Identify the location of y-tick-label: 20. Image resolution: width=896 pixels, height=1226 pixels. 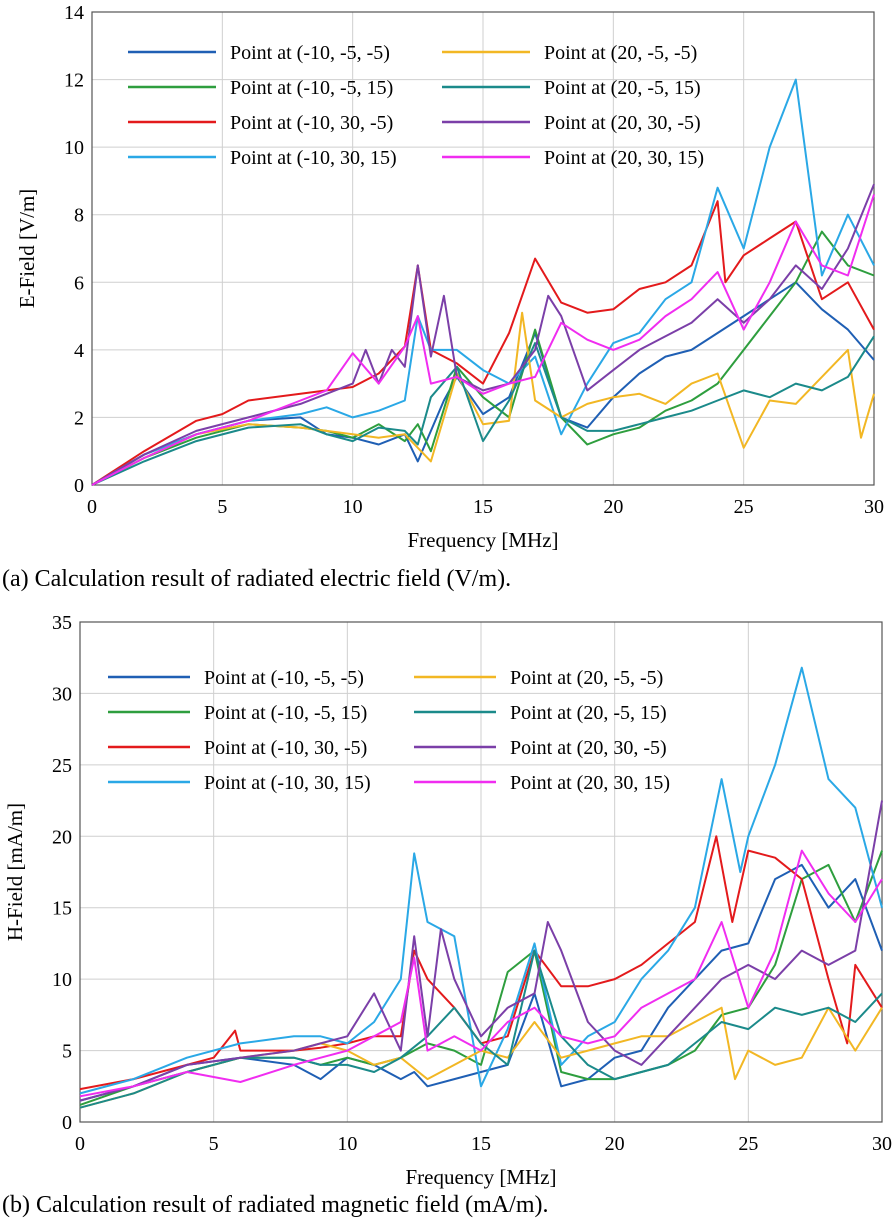
(62, 837).